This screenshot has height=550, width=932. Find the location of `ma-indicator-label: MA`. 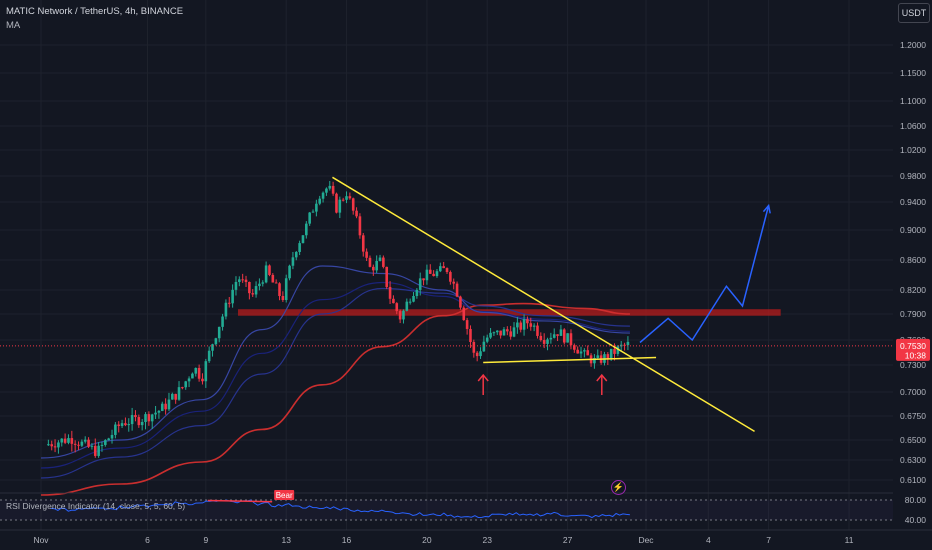

ma-indicator-label: MA is located at coordinates (13, 25).